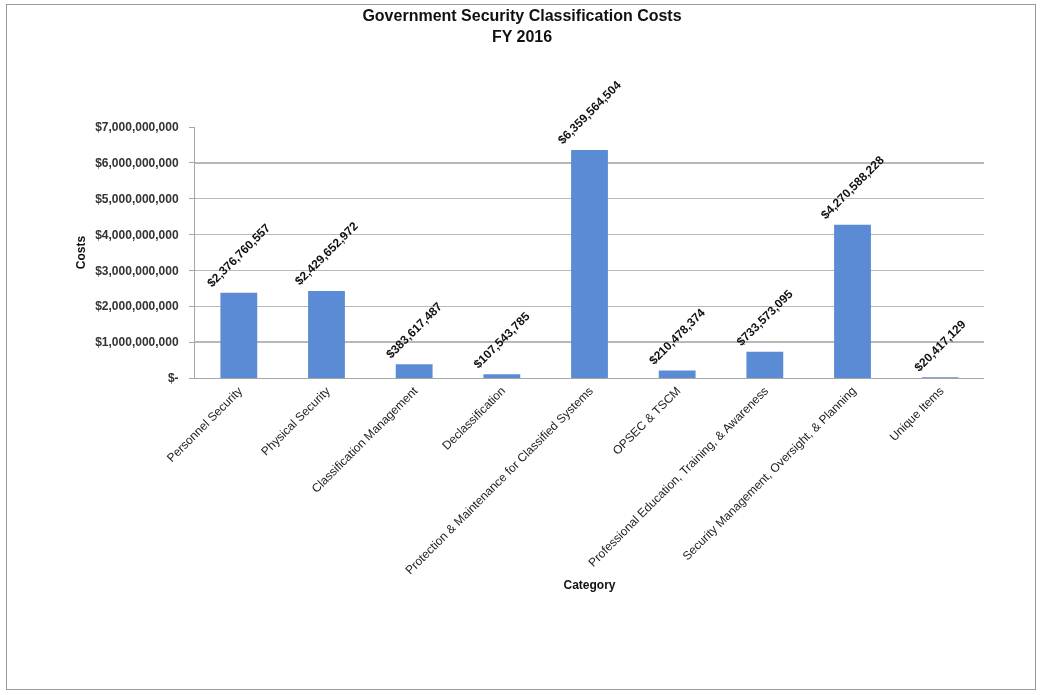 This screenshot has width=1044, height=695. I want to click on y-tick-label: $4,000,000,000, so click(137, 234).